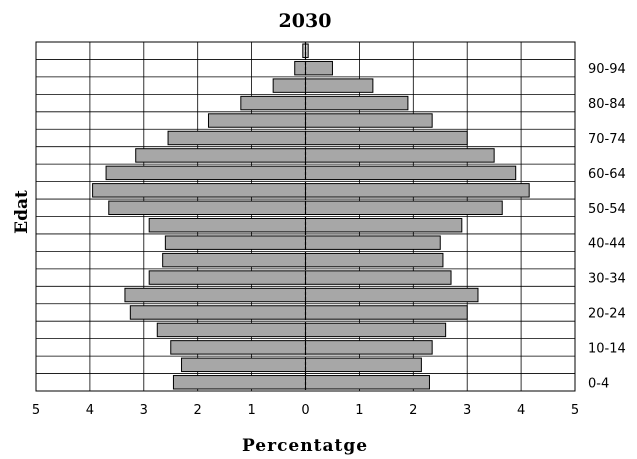 The height and width of the screenshot is (459, 637). Describe the element at coordinates (607, 209) in the screenshot. I see `y-tick-label: 50-54` at that location.